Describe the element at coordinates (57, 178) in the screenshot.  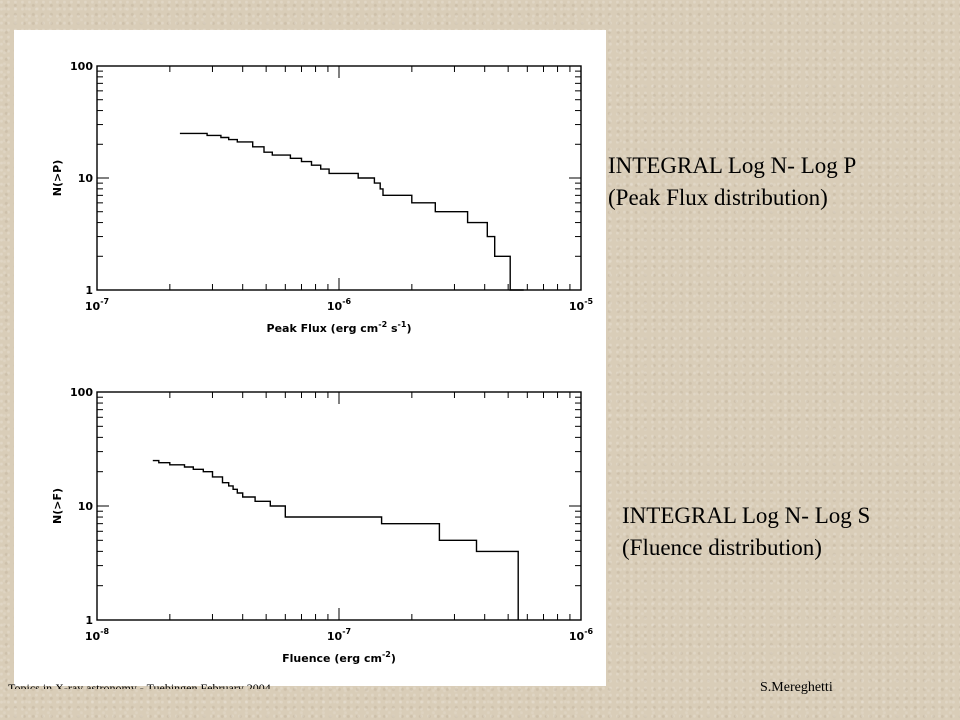
I see `y-axis-label: N(>P)` at that location.